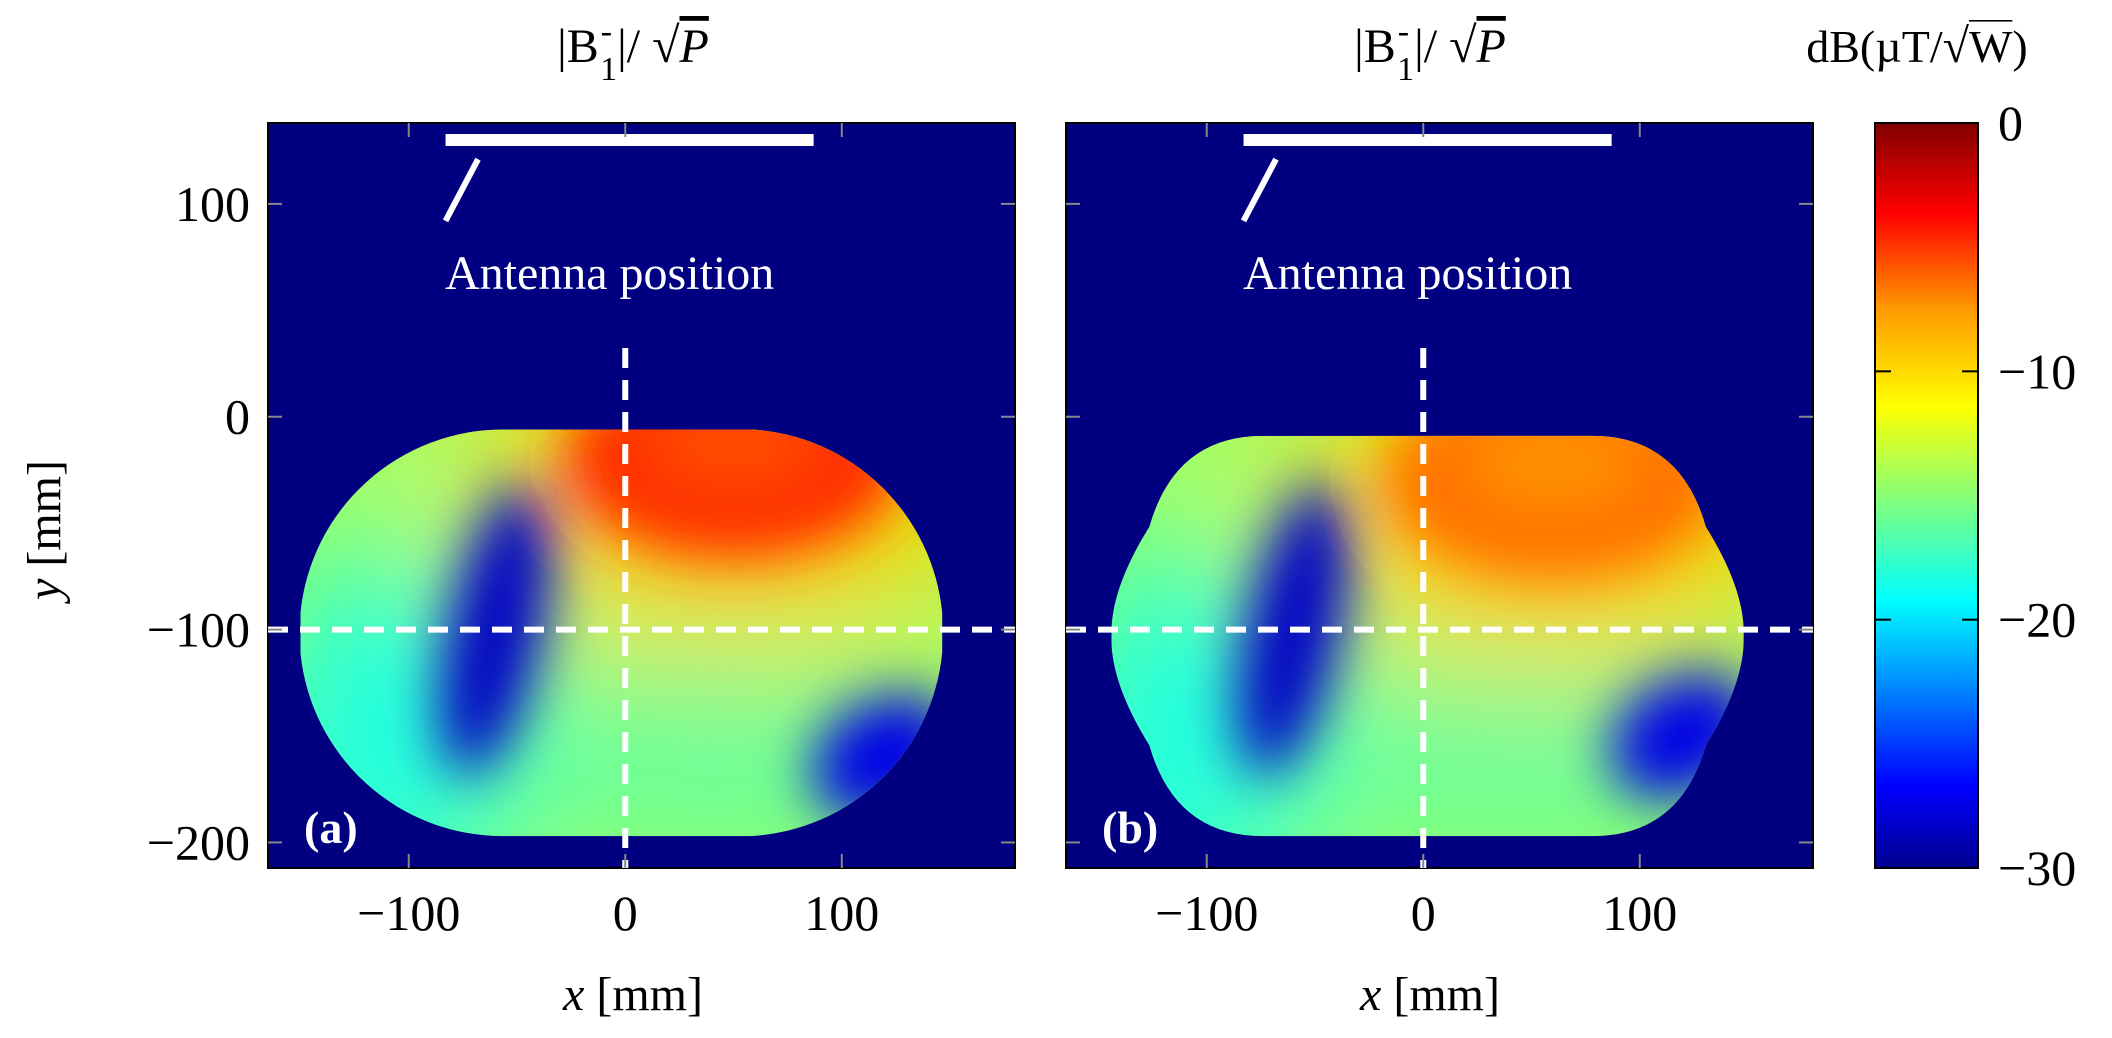  I want to click on colorbar-tick-label: −20, so click(2037, 620).